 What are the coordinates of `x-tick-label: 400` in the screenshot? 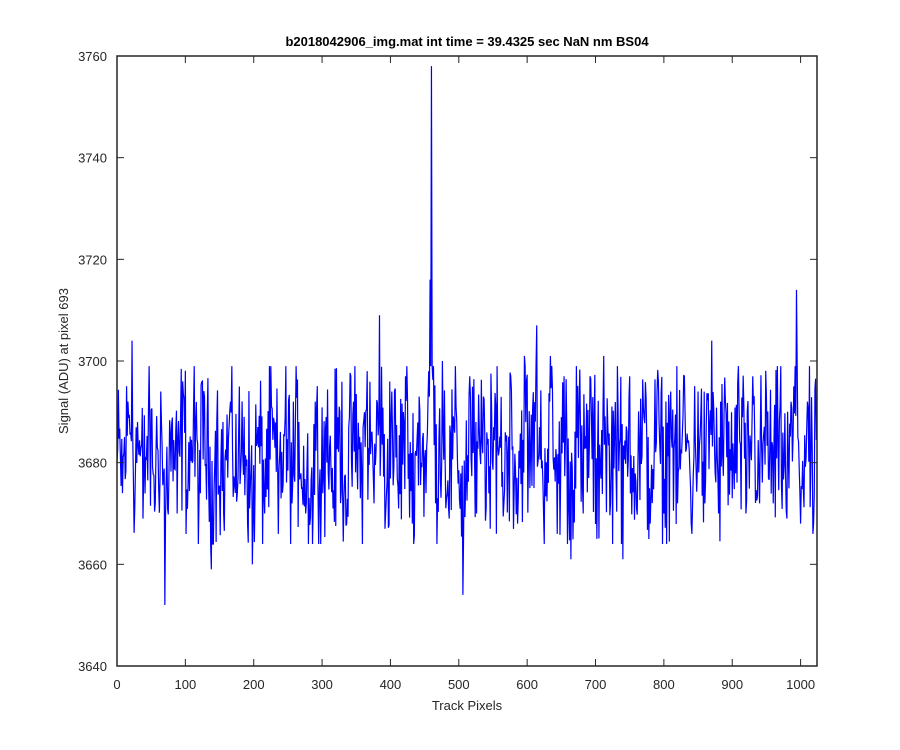 It's located at (391, 684).